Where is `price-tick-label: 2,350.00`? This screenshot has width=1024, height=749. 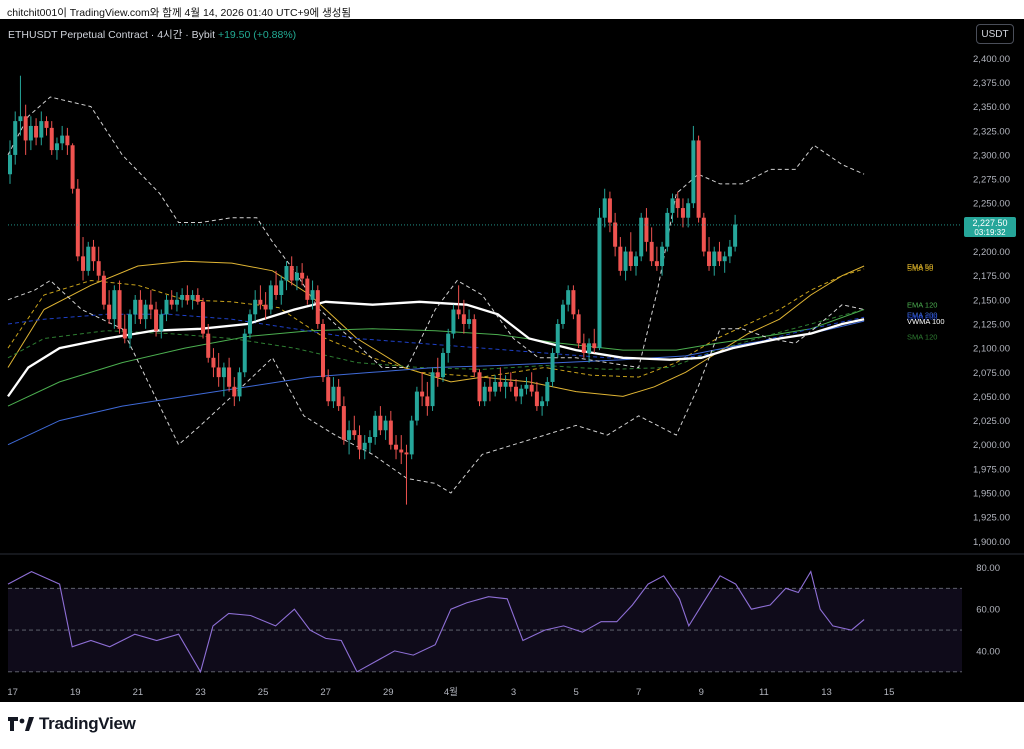 price-tick-label: 2,350.00 is located at coordinates (991, 107).